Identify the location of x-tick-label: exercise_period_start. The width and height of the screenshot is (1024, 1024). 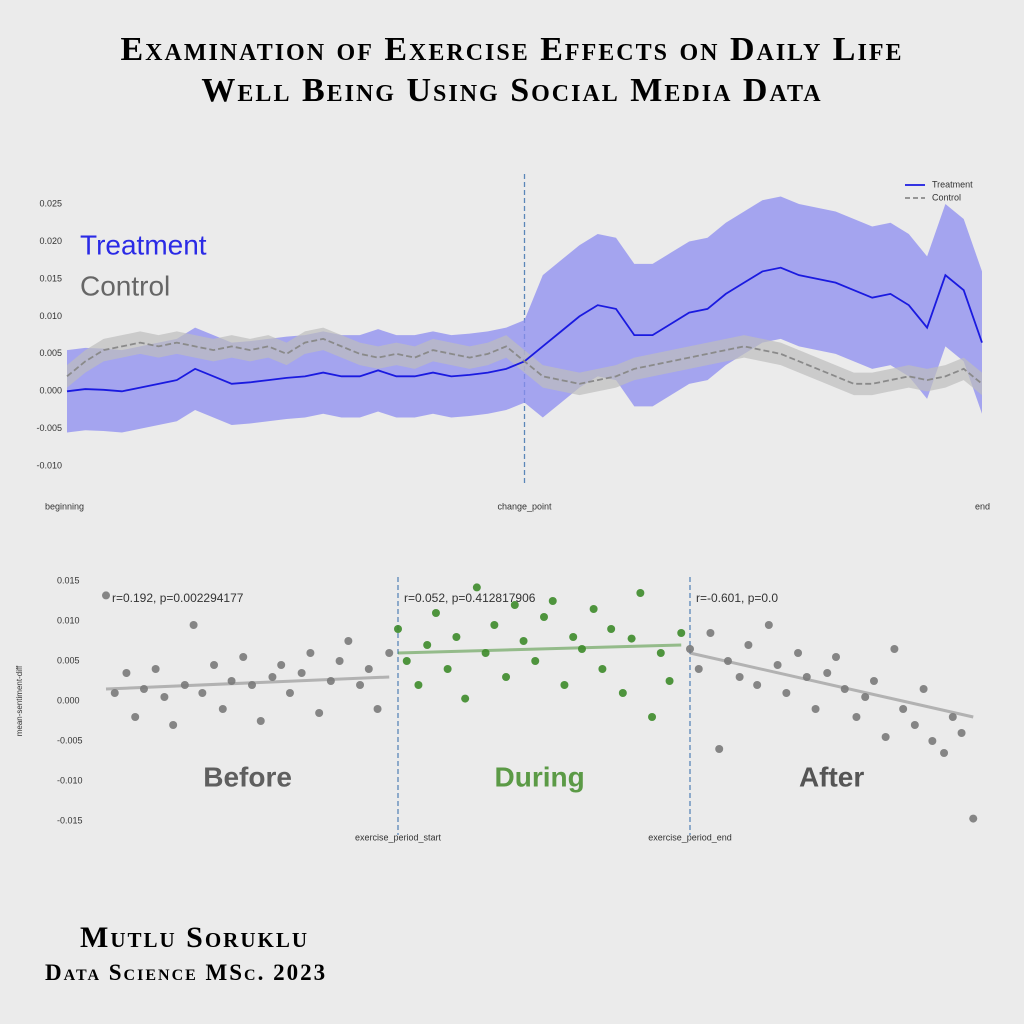
(398, 837).